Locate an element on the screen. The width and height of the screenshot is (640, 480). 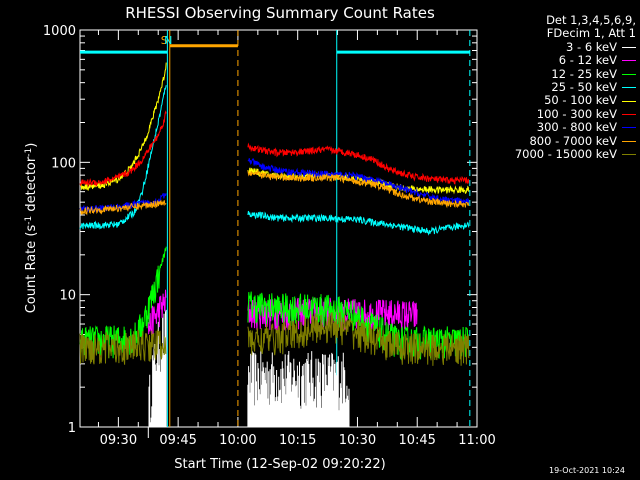
series-100to300kev-line-a is located at coordinates (123, 149).